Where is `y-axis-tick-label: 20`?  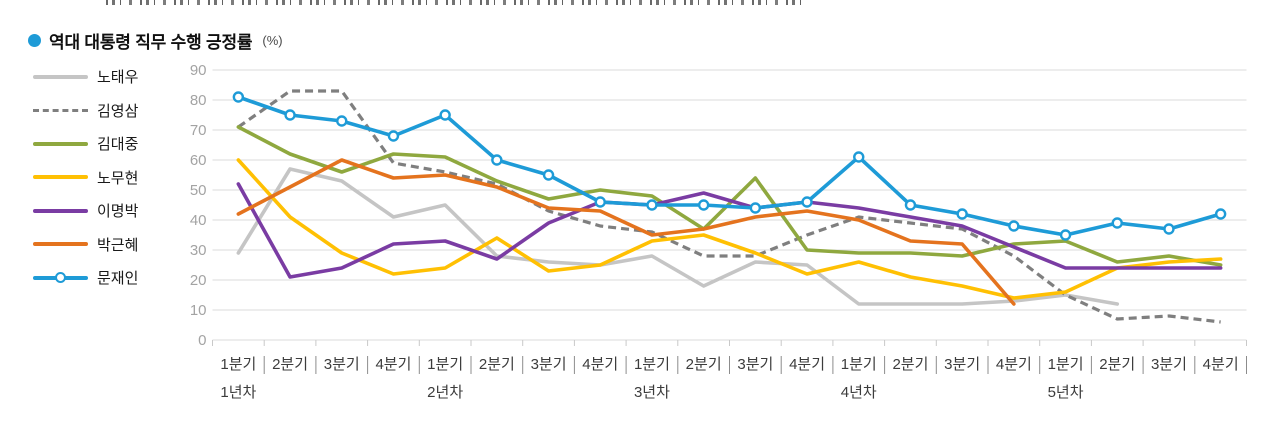 y-axis-tick-label: 20 is located at coordinates (198, 280).